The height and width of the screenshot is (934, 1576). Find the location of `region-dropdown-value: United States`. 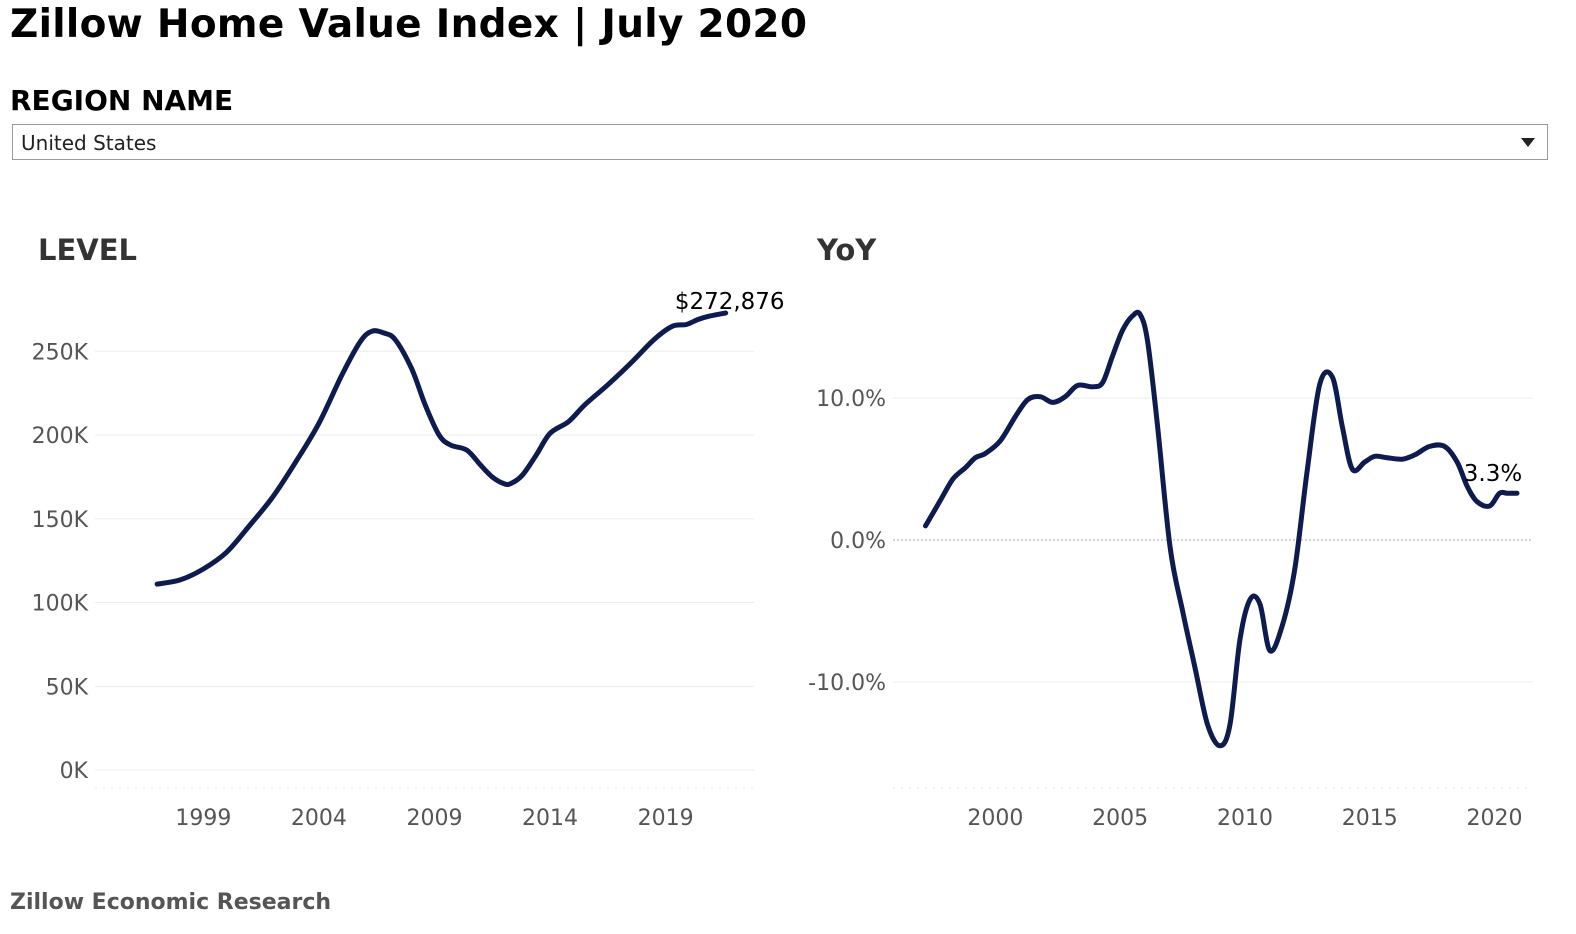

region-dropdown-value: United States is located at coordinates (89, 143).